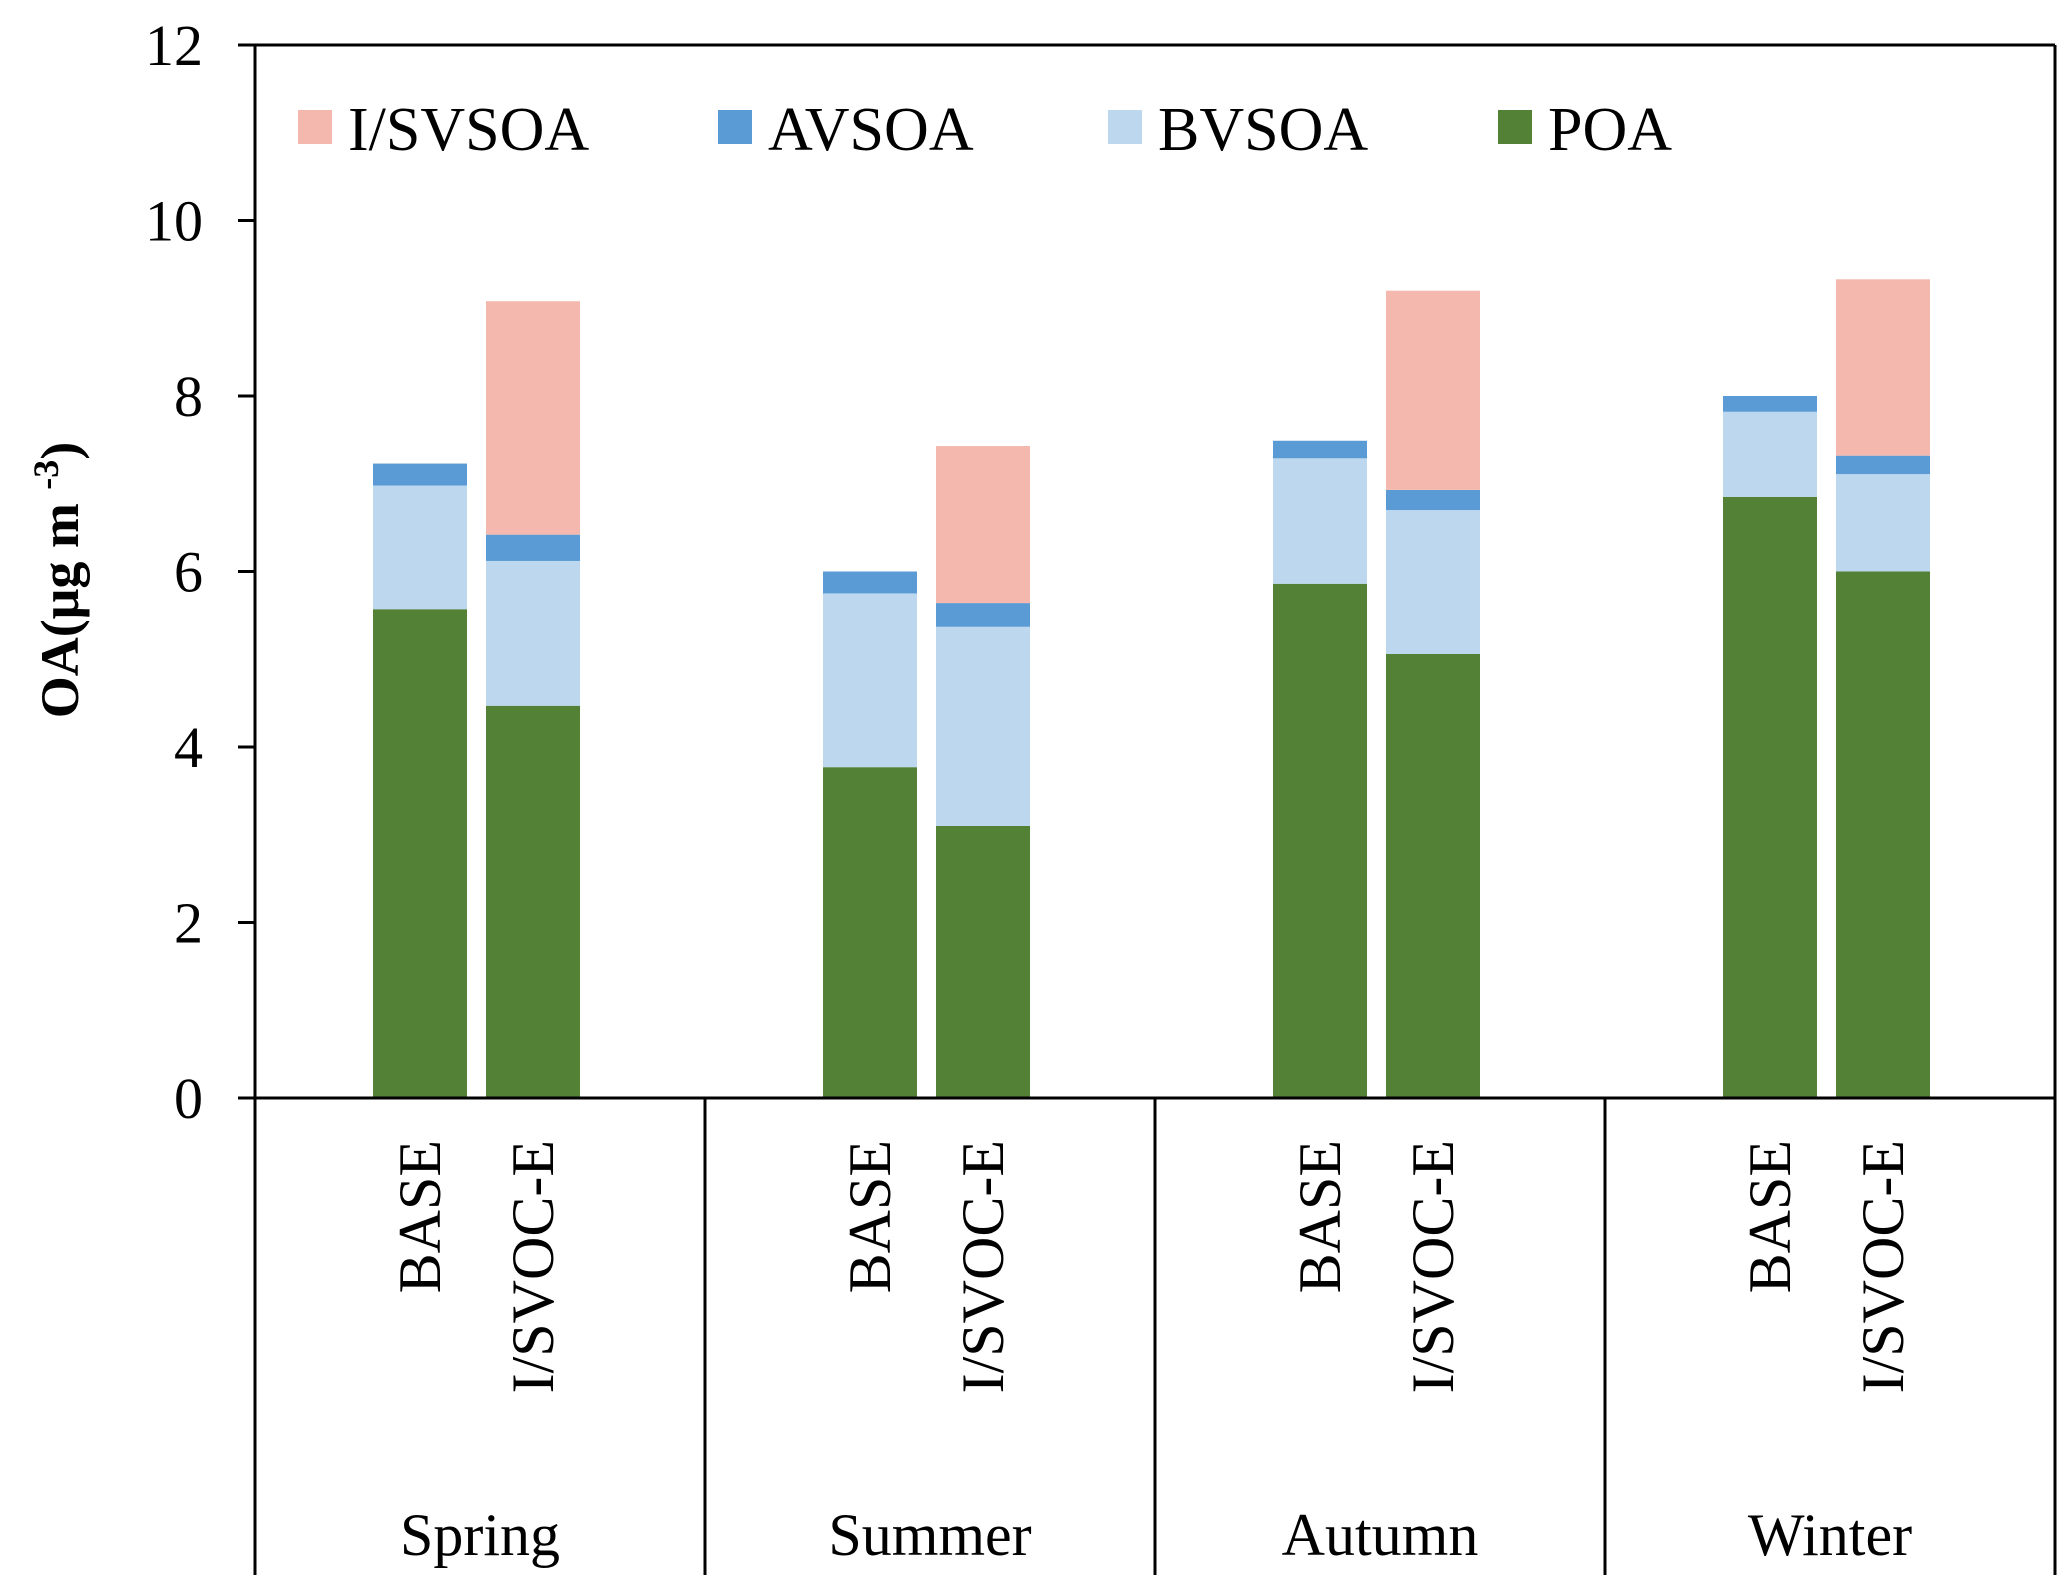  Describe the element at coordinates (188, 747) in the screenshot. I see `y-tick-label: 4` at that location.